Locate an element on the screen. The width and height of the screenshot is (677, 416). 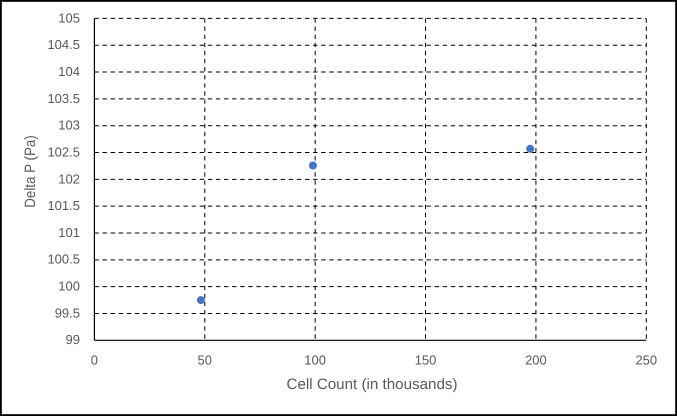
svg-text: 103.5 is located at coordinates (63, 98).